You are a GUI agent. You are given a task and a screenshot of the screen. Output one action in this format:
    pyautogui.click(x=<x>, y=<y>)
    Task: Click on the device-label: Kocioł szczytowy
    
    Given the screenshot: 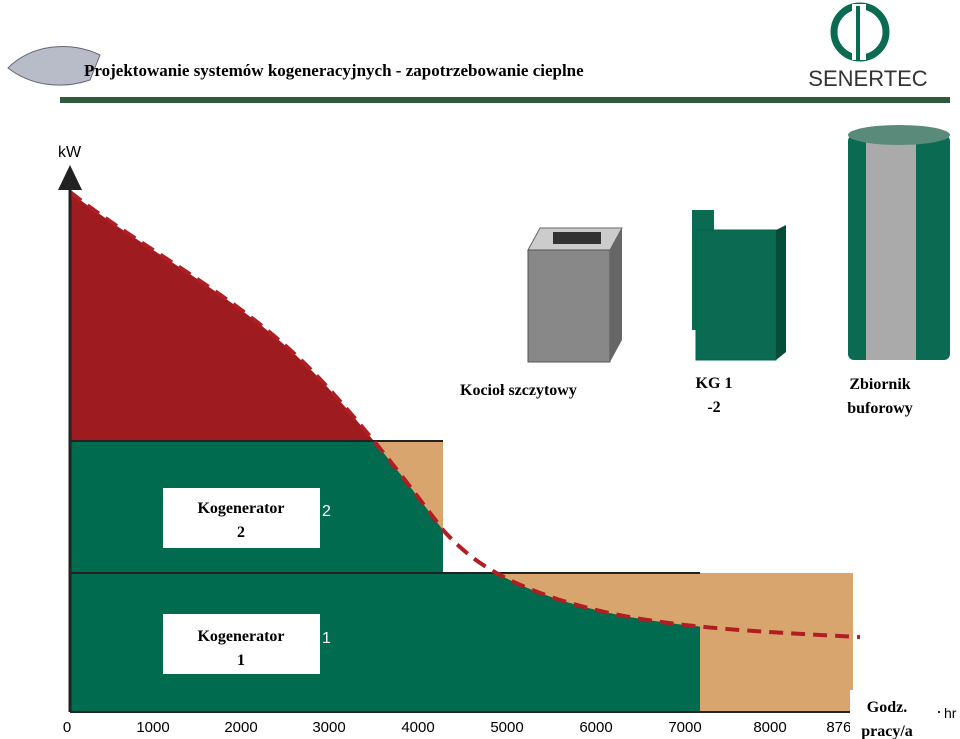 What is the action you would take?
    pyautogui.click(x=518, y=390)
    